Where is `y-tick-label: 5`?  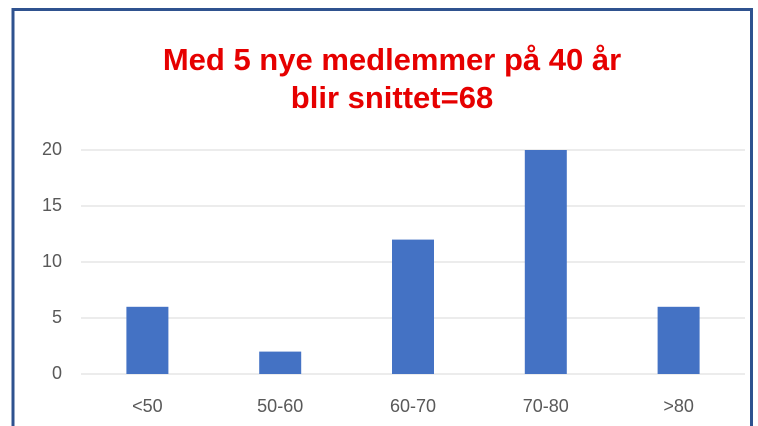
y-tick-label: 5 is located at coordinates (57, 317).